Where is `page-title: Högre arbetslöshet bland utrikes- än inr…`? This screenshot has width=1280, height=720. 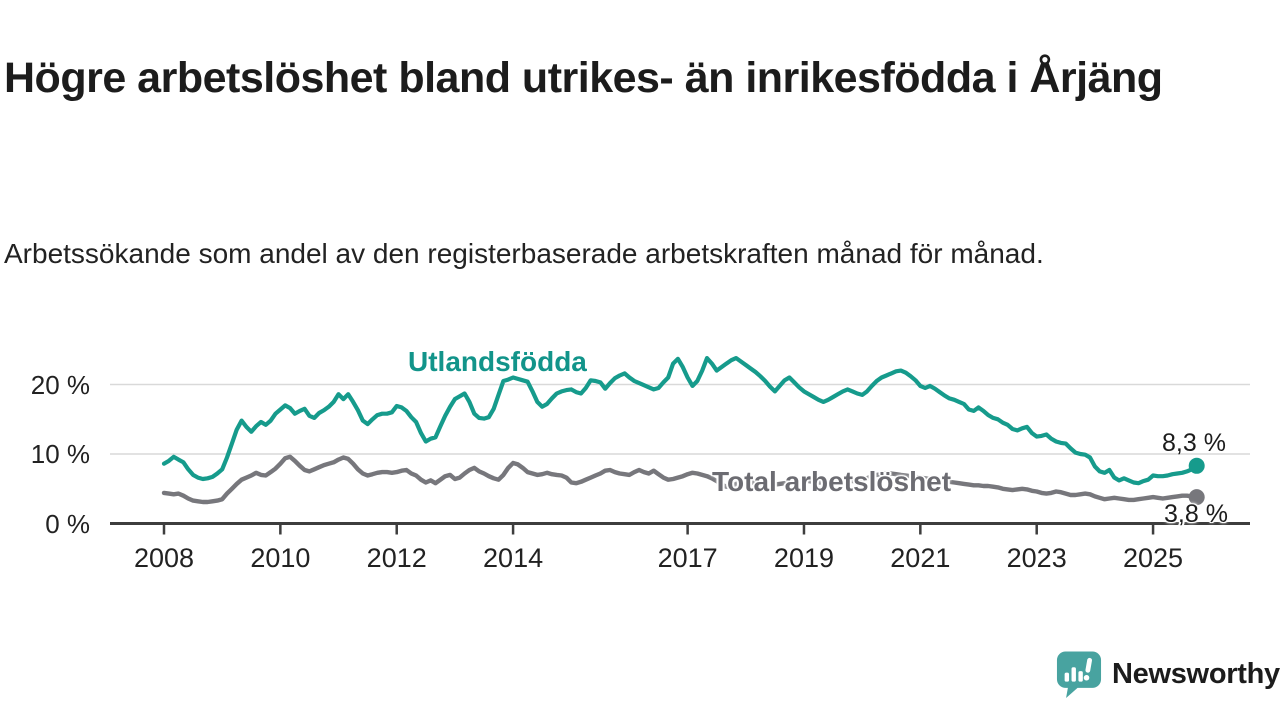
page-title: Högre arbetslöshet bland utrikes- än inr… is located at coordinates (583, 77).